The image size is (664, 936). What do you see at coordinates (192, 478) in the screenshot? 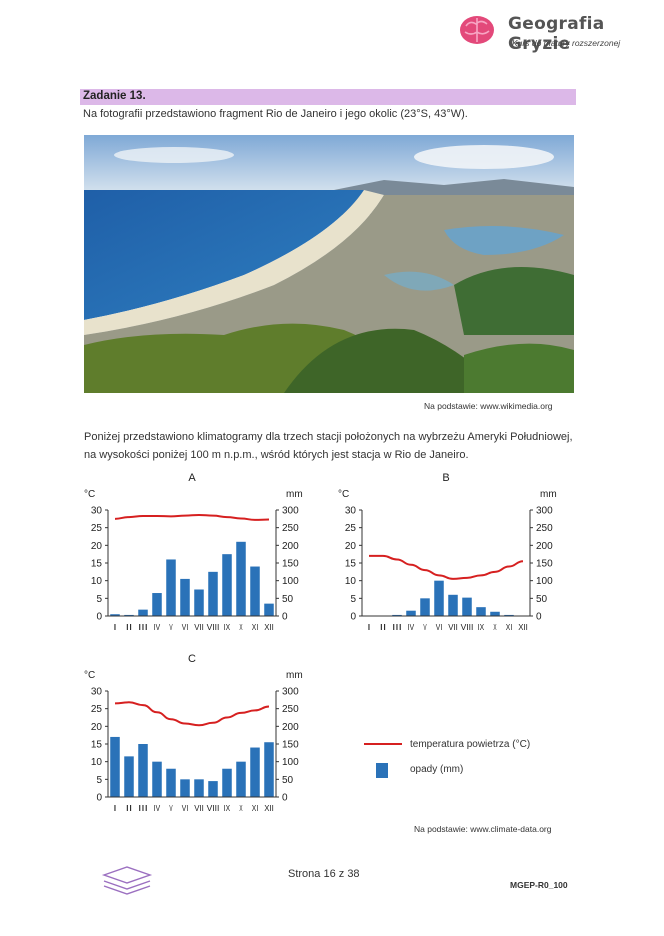
I see `chart-title: A` at bounding box center [192, 478].